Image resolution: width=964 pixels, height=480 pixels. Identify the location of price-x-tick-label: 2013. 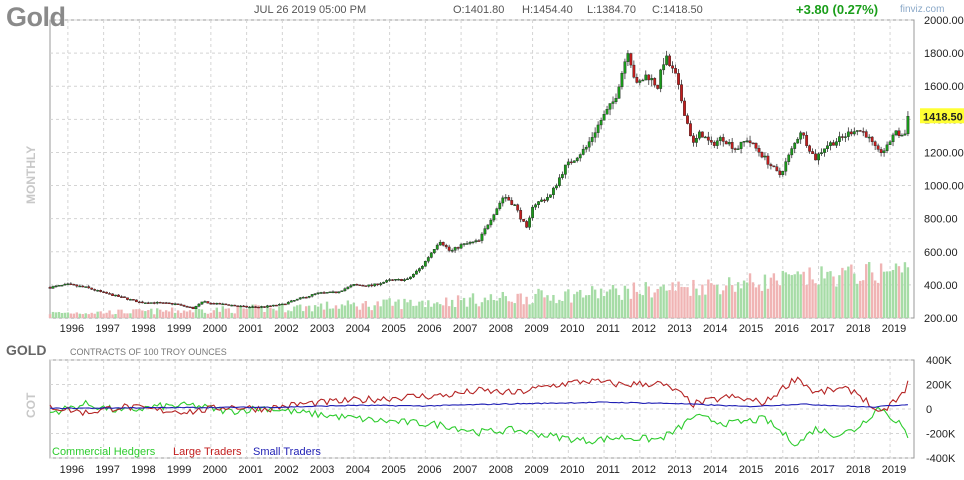
(679, 329).